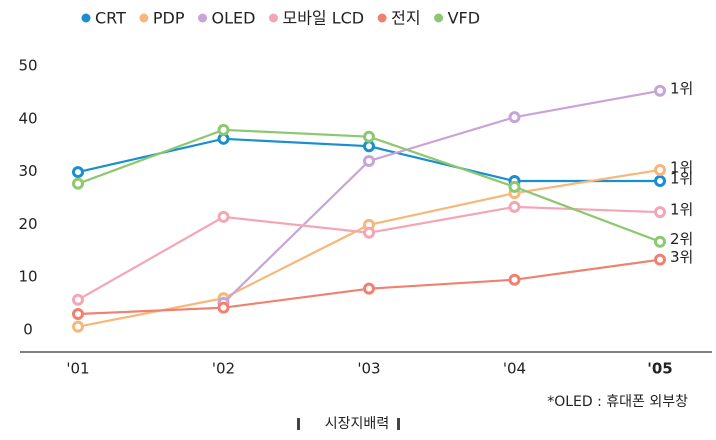 The width and height of the screenshot is (716, 440). Describe the element at coordinates (405, 18) in the screenshot. I see `legend-label: 전지` at that location.